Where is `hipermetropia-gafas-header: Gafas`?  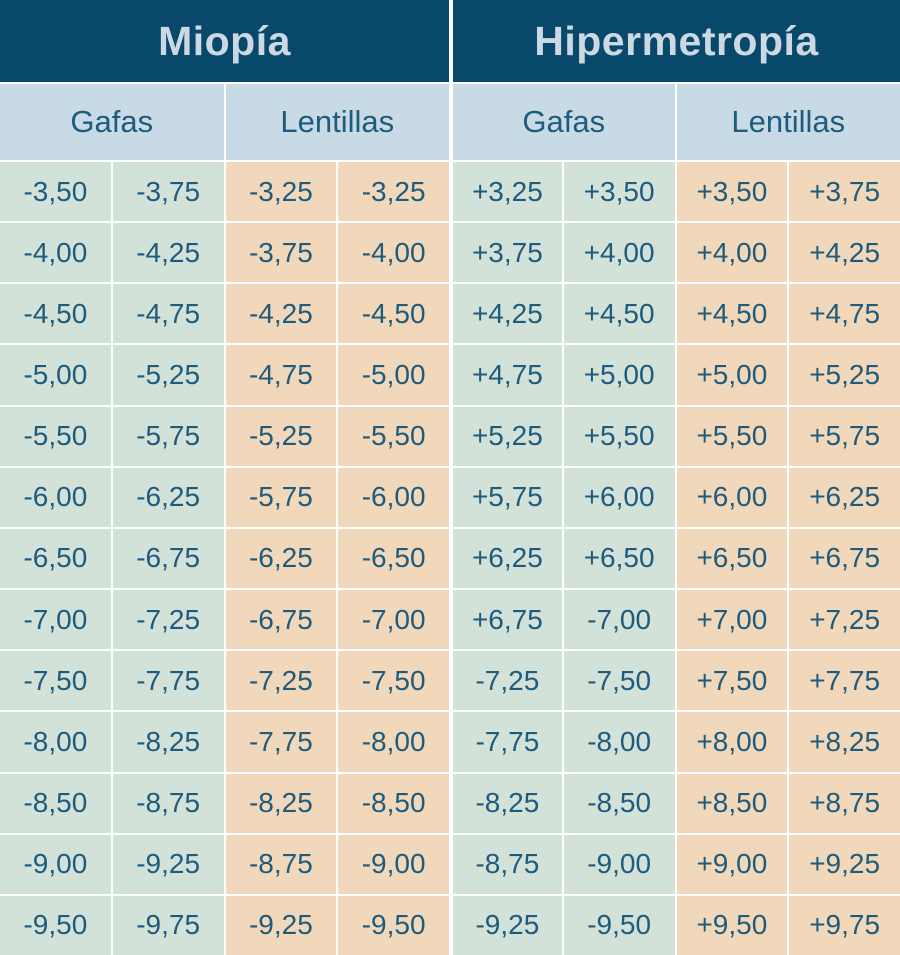
hipermetropia-gafas-header: Gafas is located at coordinates (563, 122).